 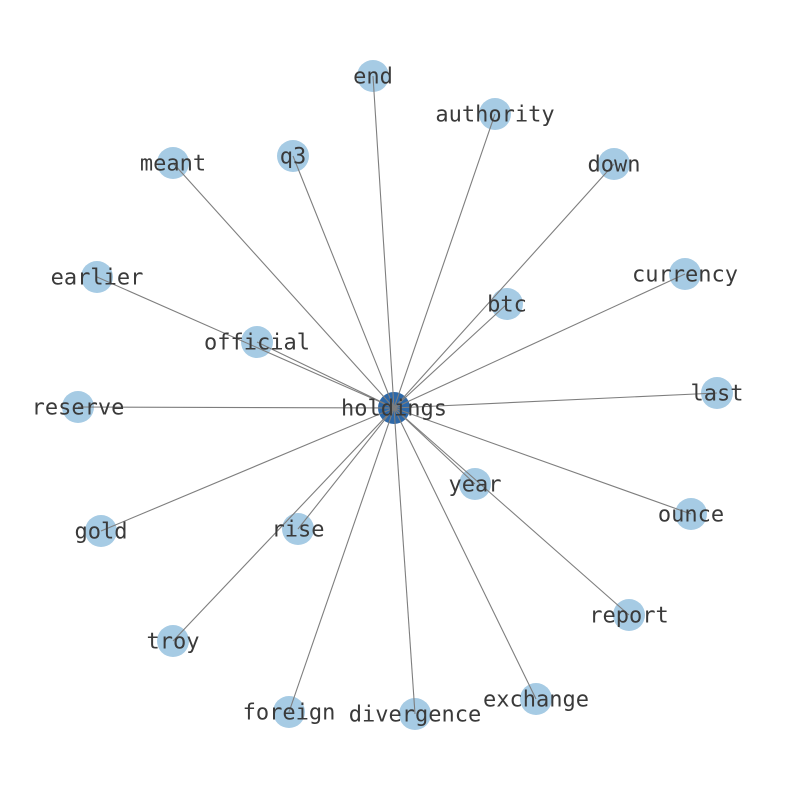 What do you see at coordinates (536, 699) in the screenshot?
I see `node-label-exchange: exchange` at bounding box center [536, 699].